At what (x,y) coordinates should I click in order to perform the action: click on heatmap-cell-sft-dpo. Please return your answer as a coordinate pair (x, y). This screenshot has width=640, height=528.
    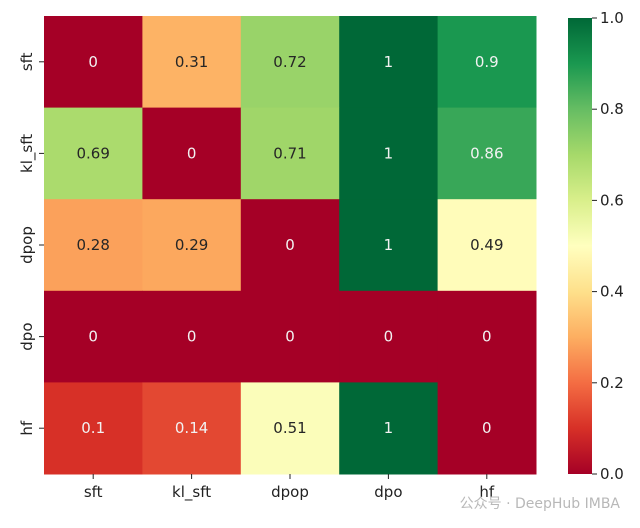
    Looking at the image, I should click on (389, 62).